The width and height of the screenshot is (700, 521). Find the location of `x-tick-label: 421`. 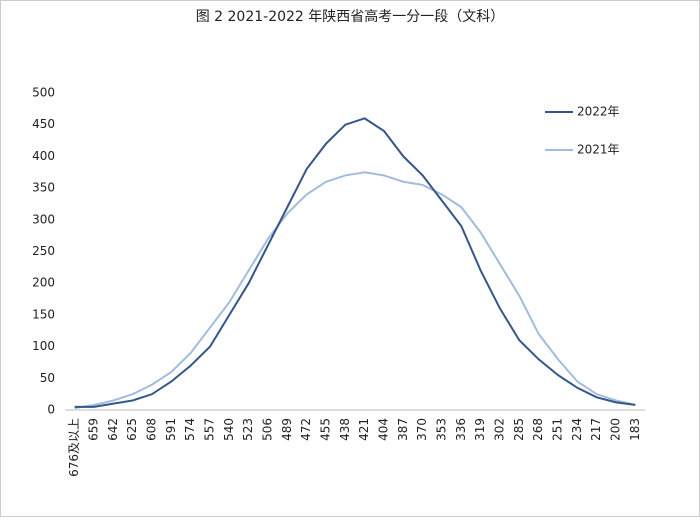

x-tick-label: 421 is located at coordinates (364, 429).